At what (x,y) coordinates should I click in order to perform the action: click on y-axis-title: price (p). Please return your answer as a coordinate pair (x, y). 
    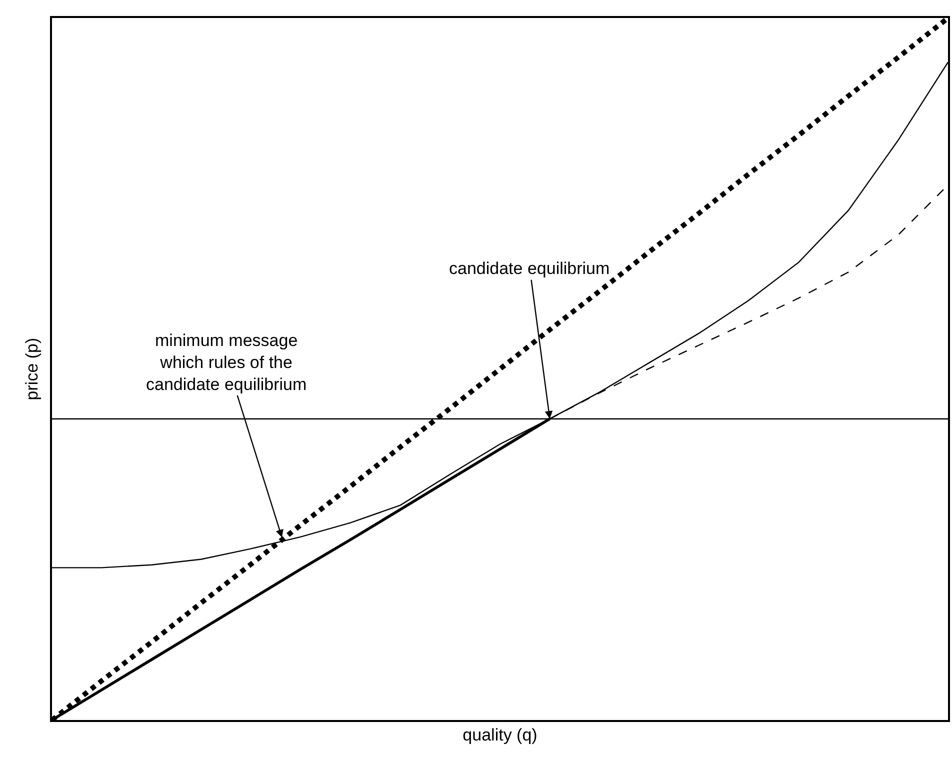
    Looking at the image, I should click on (32, 369).